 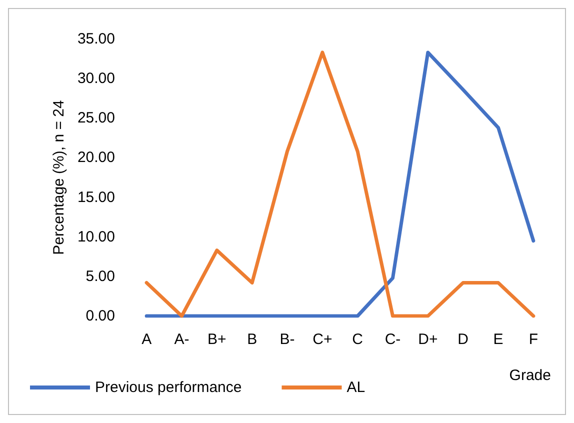 I want to click on x-tick-label: D, so click(x=463, y=339).